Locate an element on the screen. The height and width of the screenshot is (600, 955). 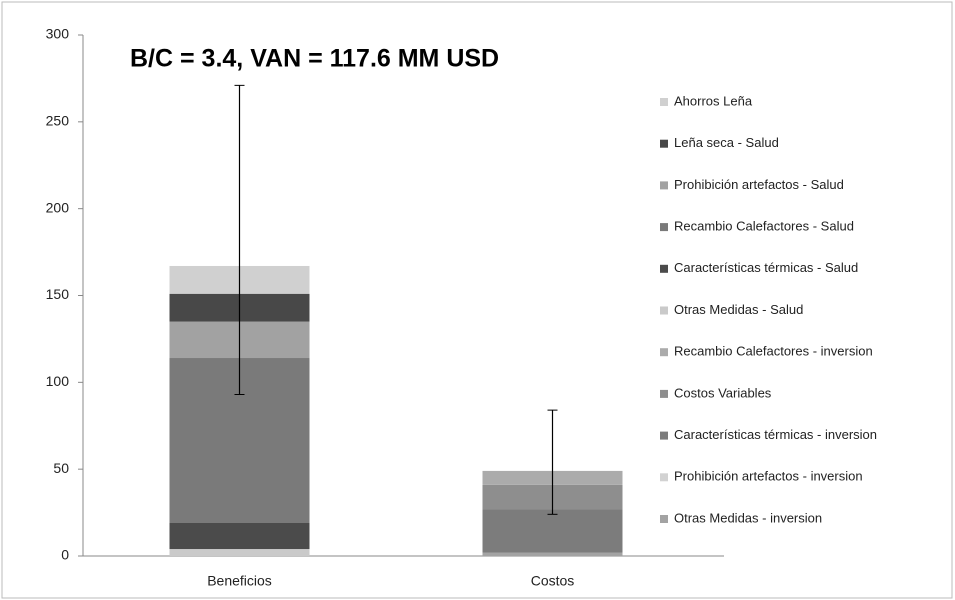
legend-label: Otras Medidas - inversion is located at coordinates (748, 517).